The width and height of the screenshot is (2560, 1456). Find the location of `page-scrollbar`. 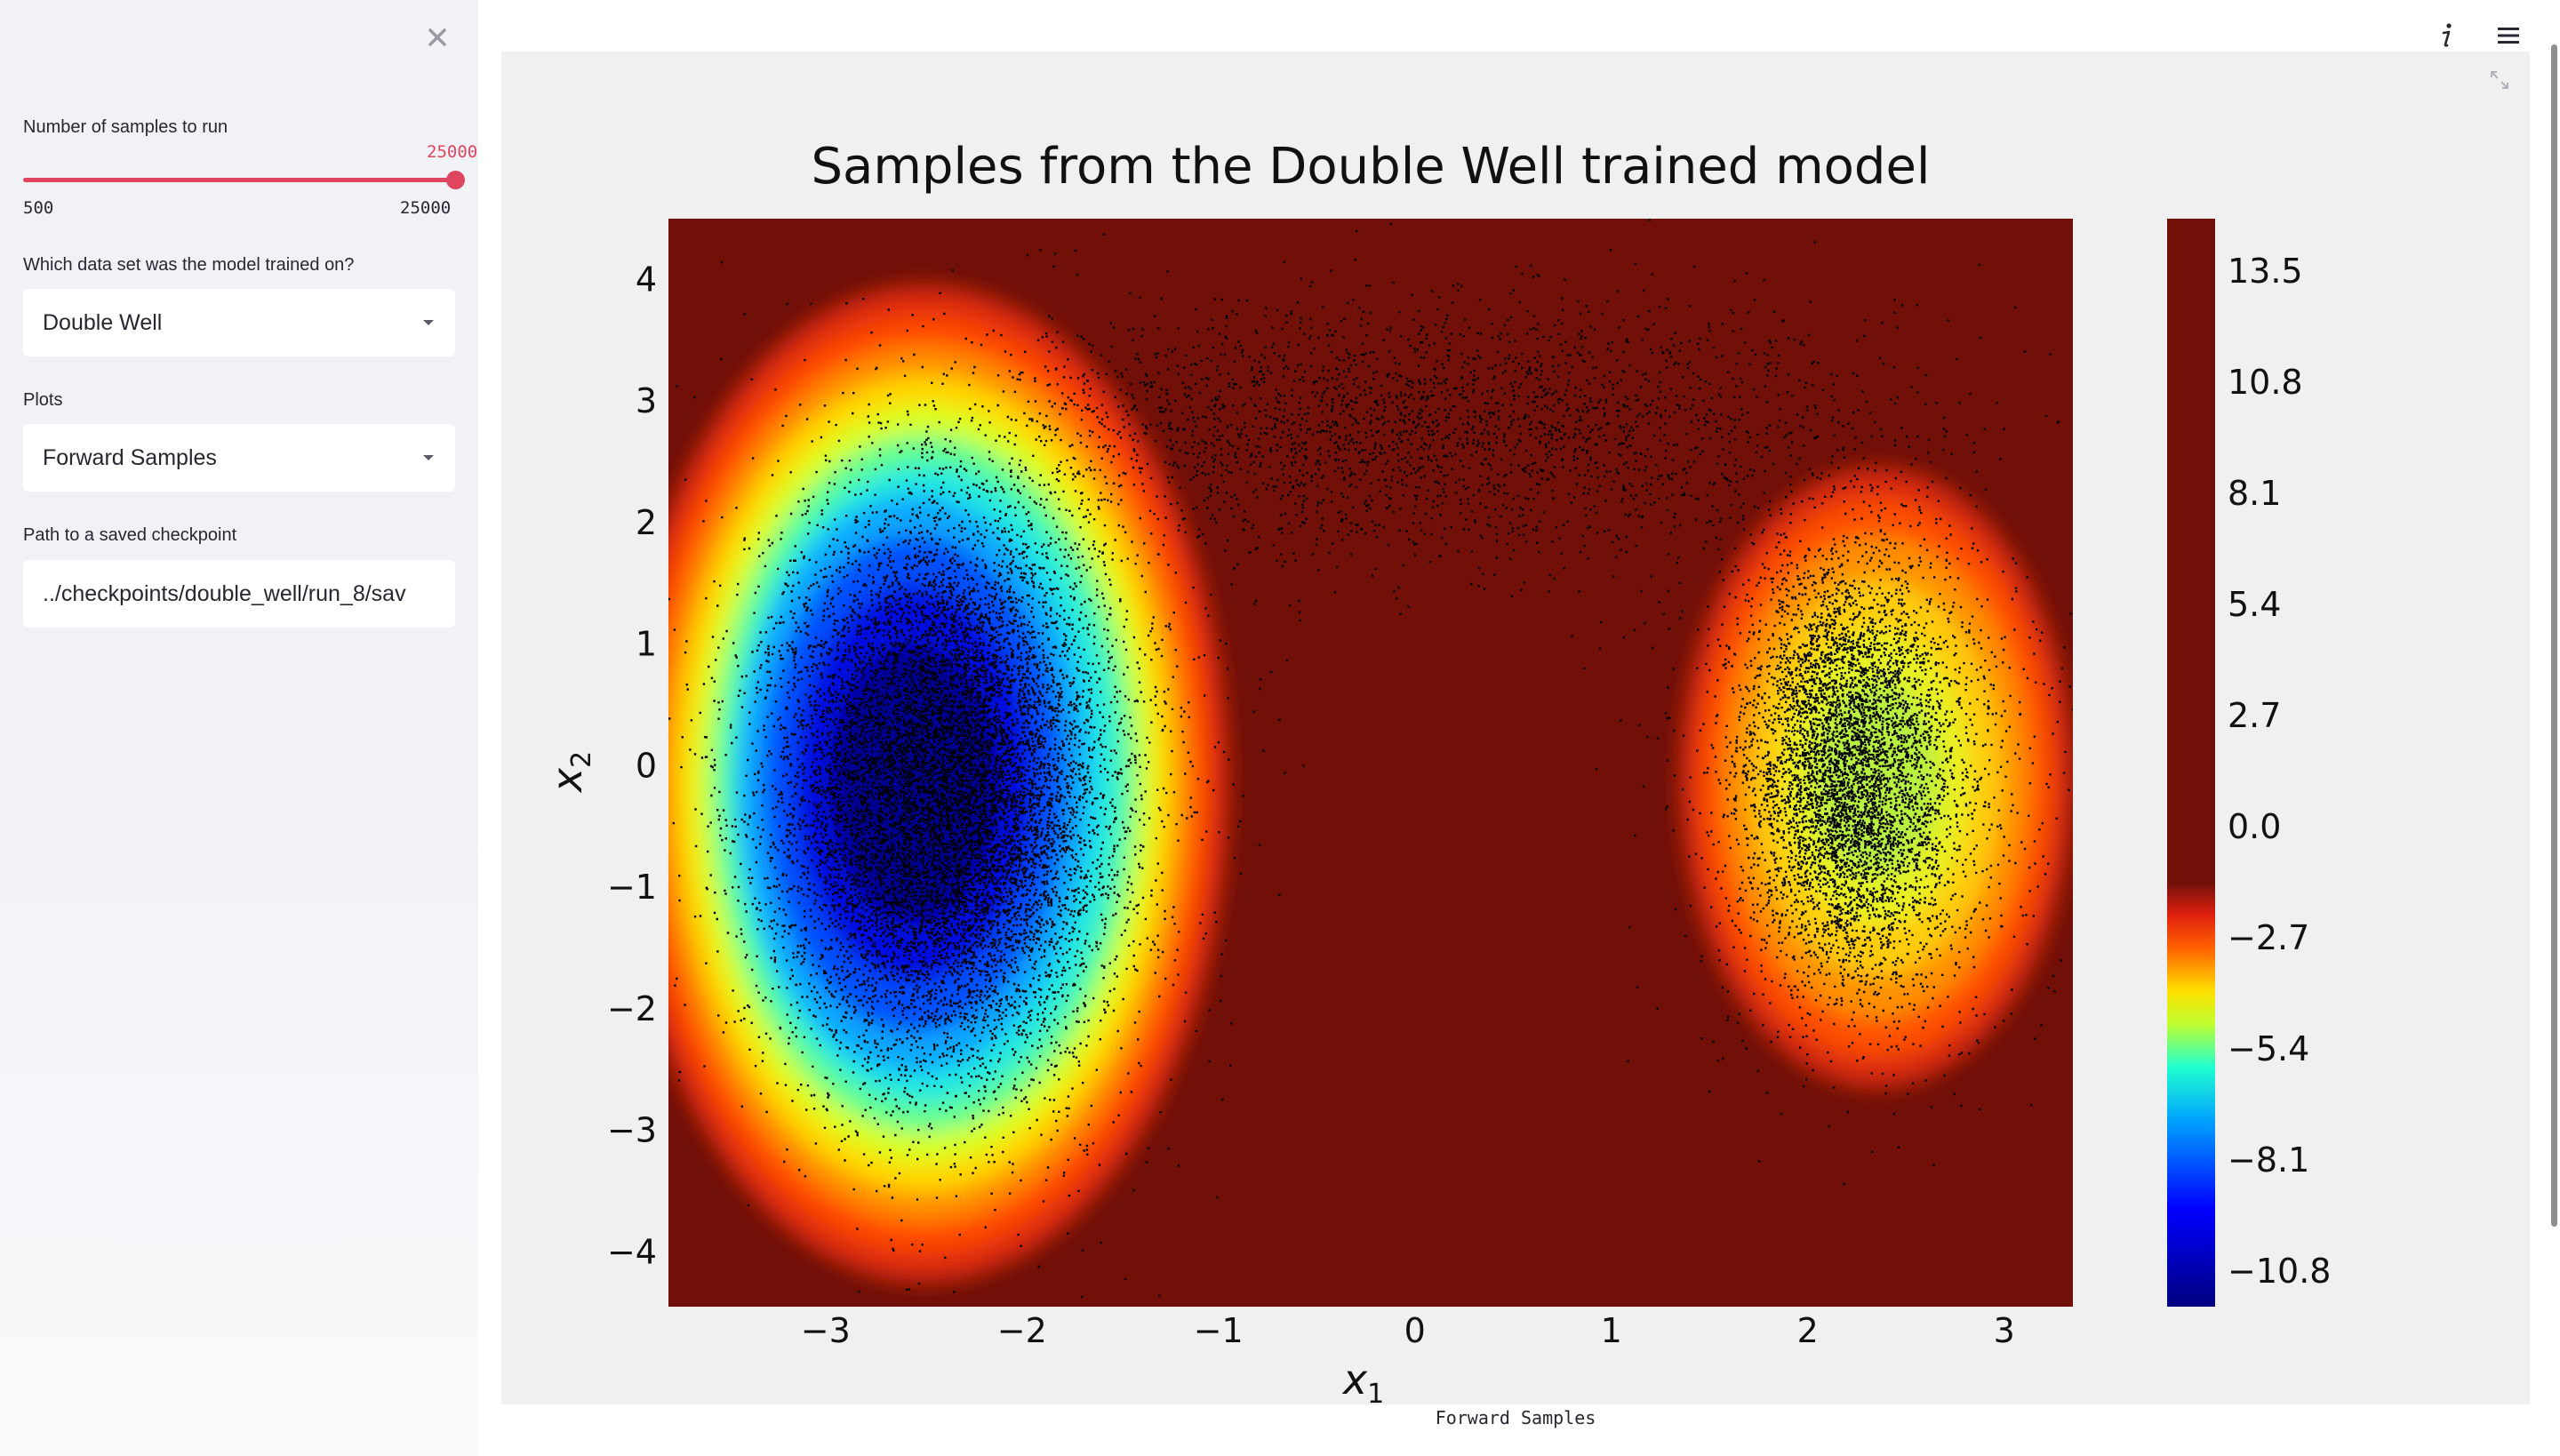

page-scrollbar is located at coordinates (2554, 635).